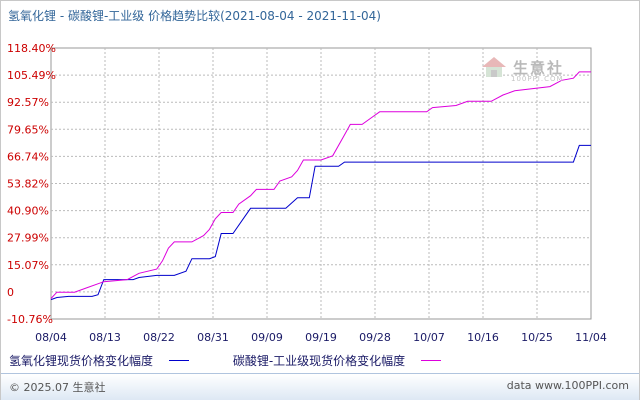 This screenshot has width=640, height=401. Describe the element at coordinates (28, 129) in the screenshot. I see `y-tick-label: 79.65%` at that location.